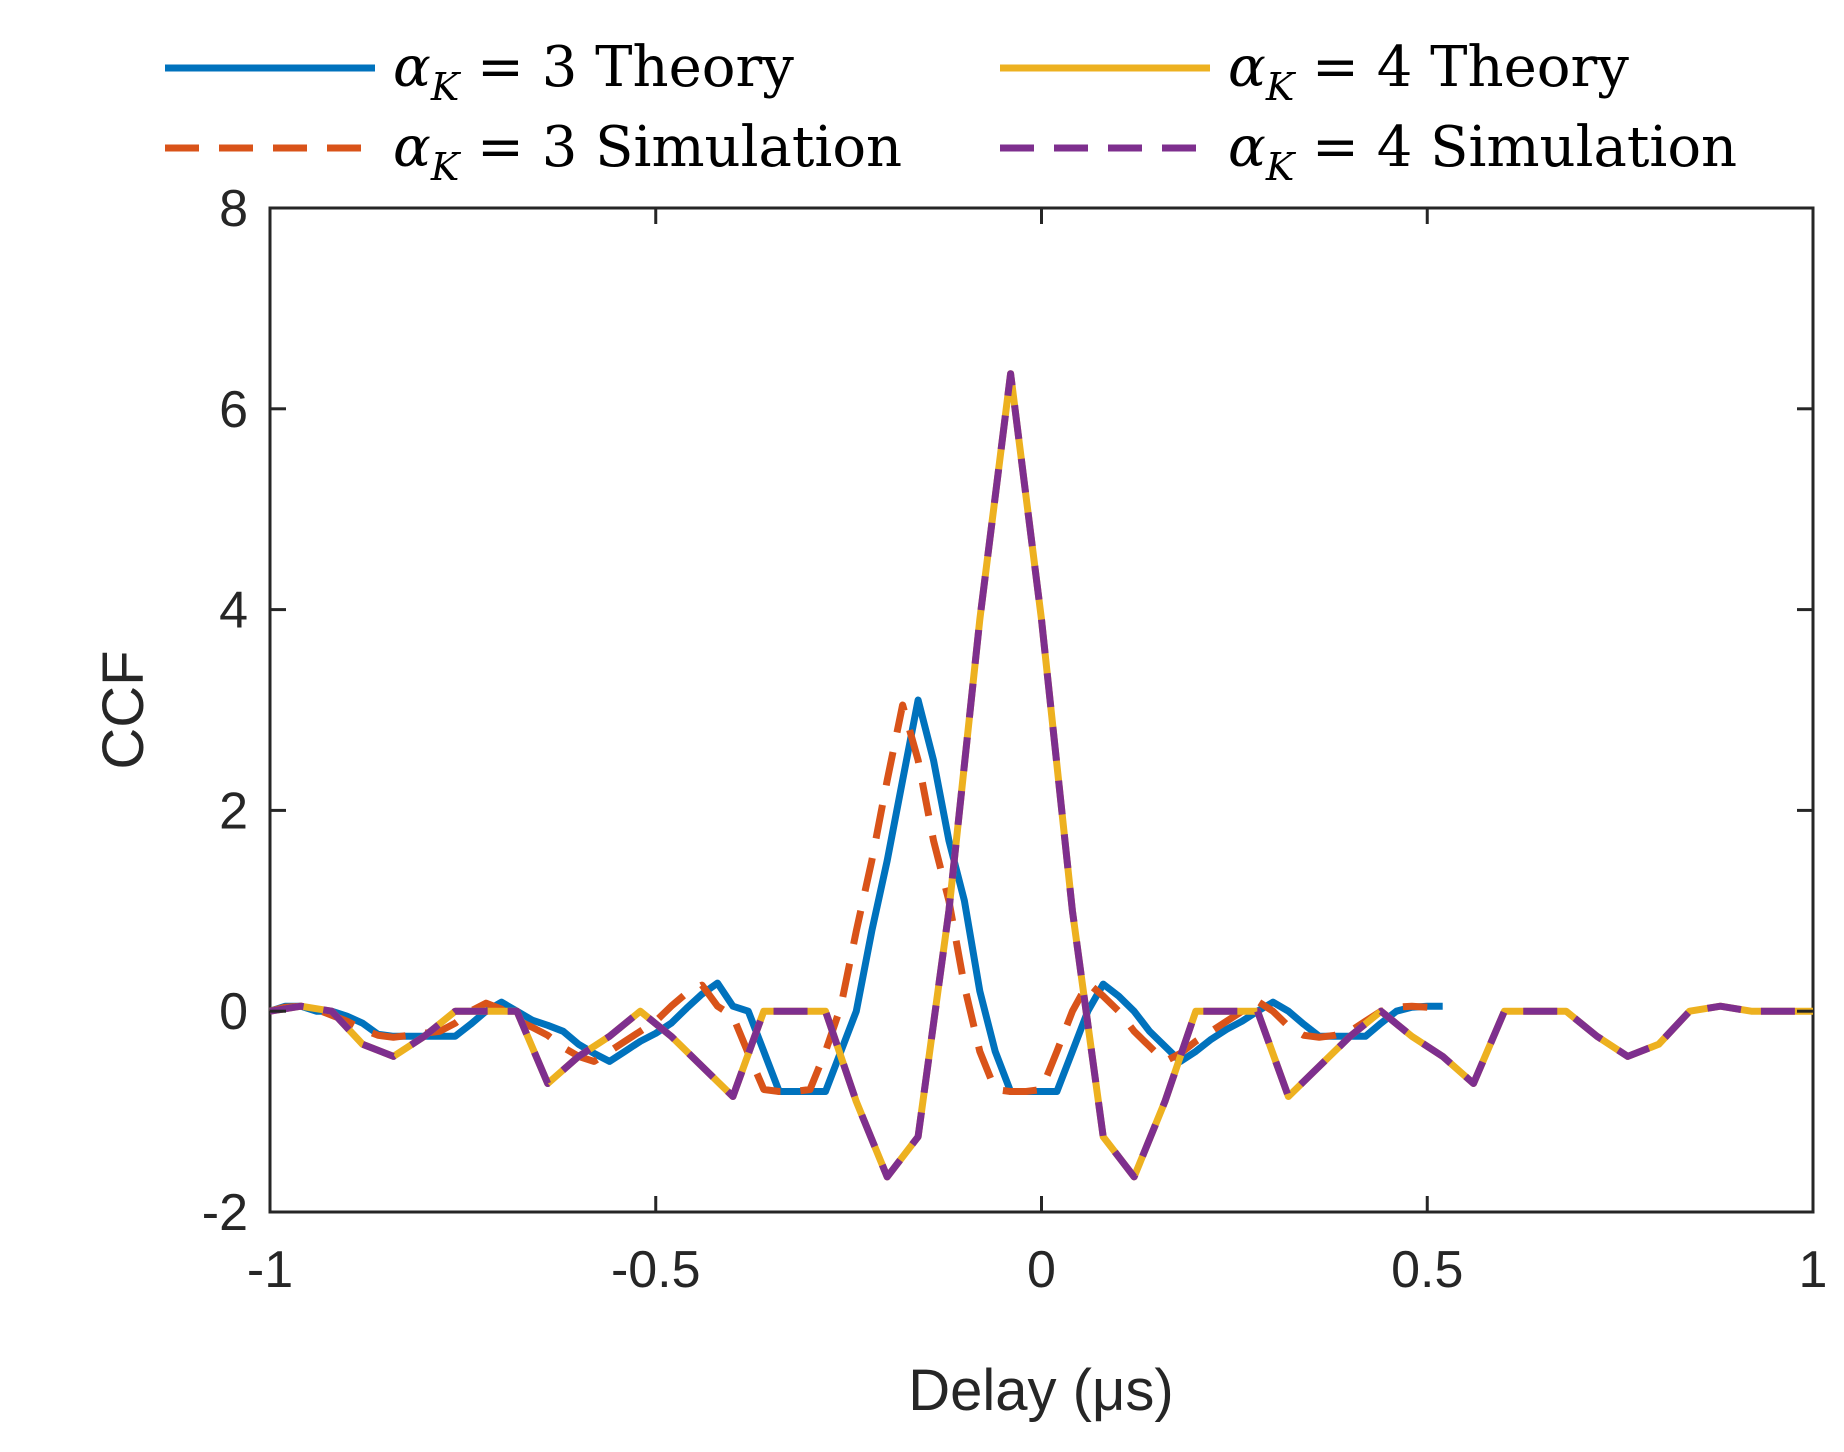 This screenshot has height=1452, width=1844. I want to click on legend-label: αK = 4 Theory, so click(1428, 72).